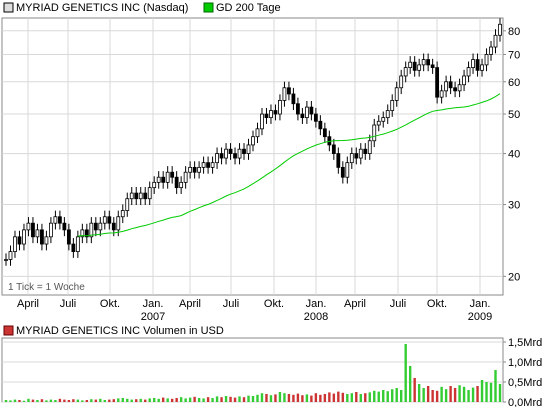  Describe the element at coordinates (514, 115) in the screenshot. I see `price-tick-label: 50` at that location.